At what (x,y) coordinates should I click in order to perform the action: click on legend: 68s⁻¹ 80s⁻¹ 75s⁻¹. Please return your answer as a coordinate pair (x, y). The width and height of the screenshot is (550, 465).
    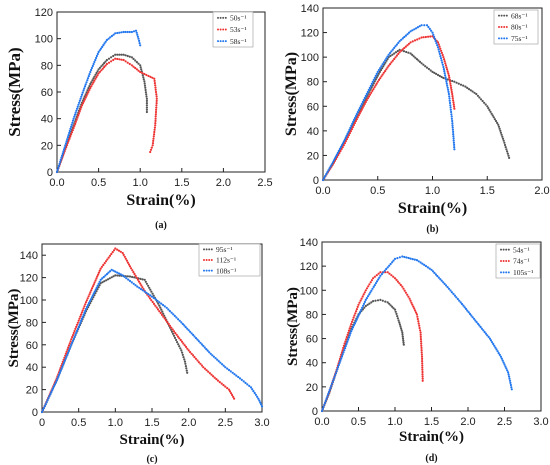
    Looking at the image, I should click on (516, 27).